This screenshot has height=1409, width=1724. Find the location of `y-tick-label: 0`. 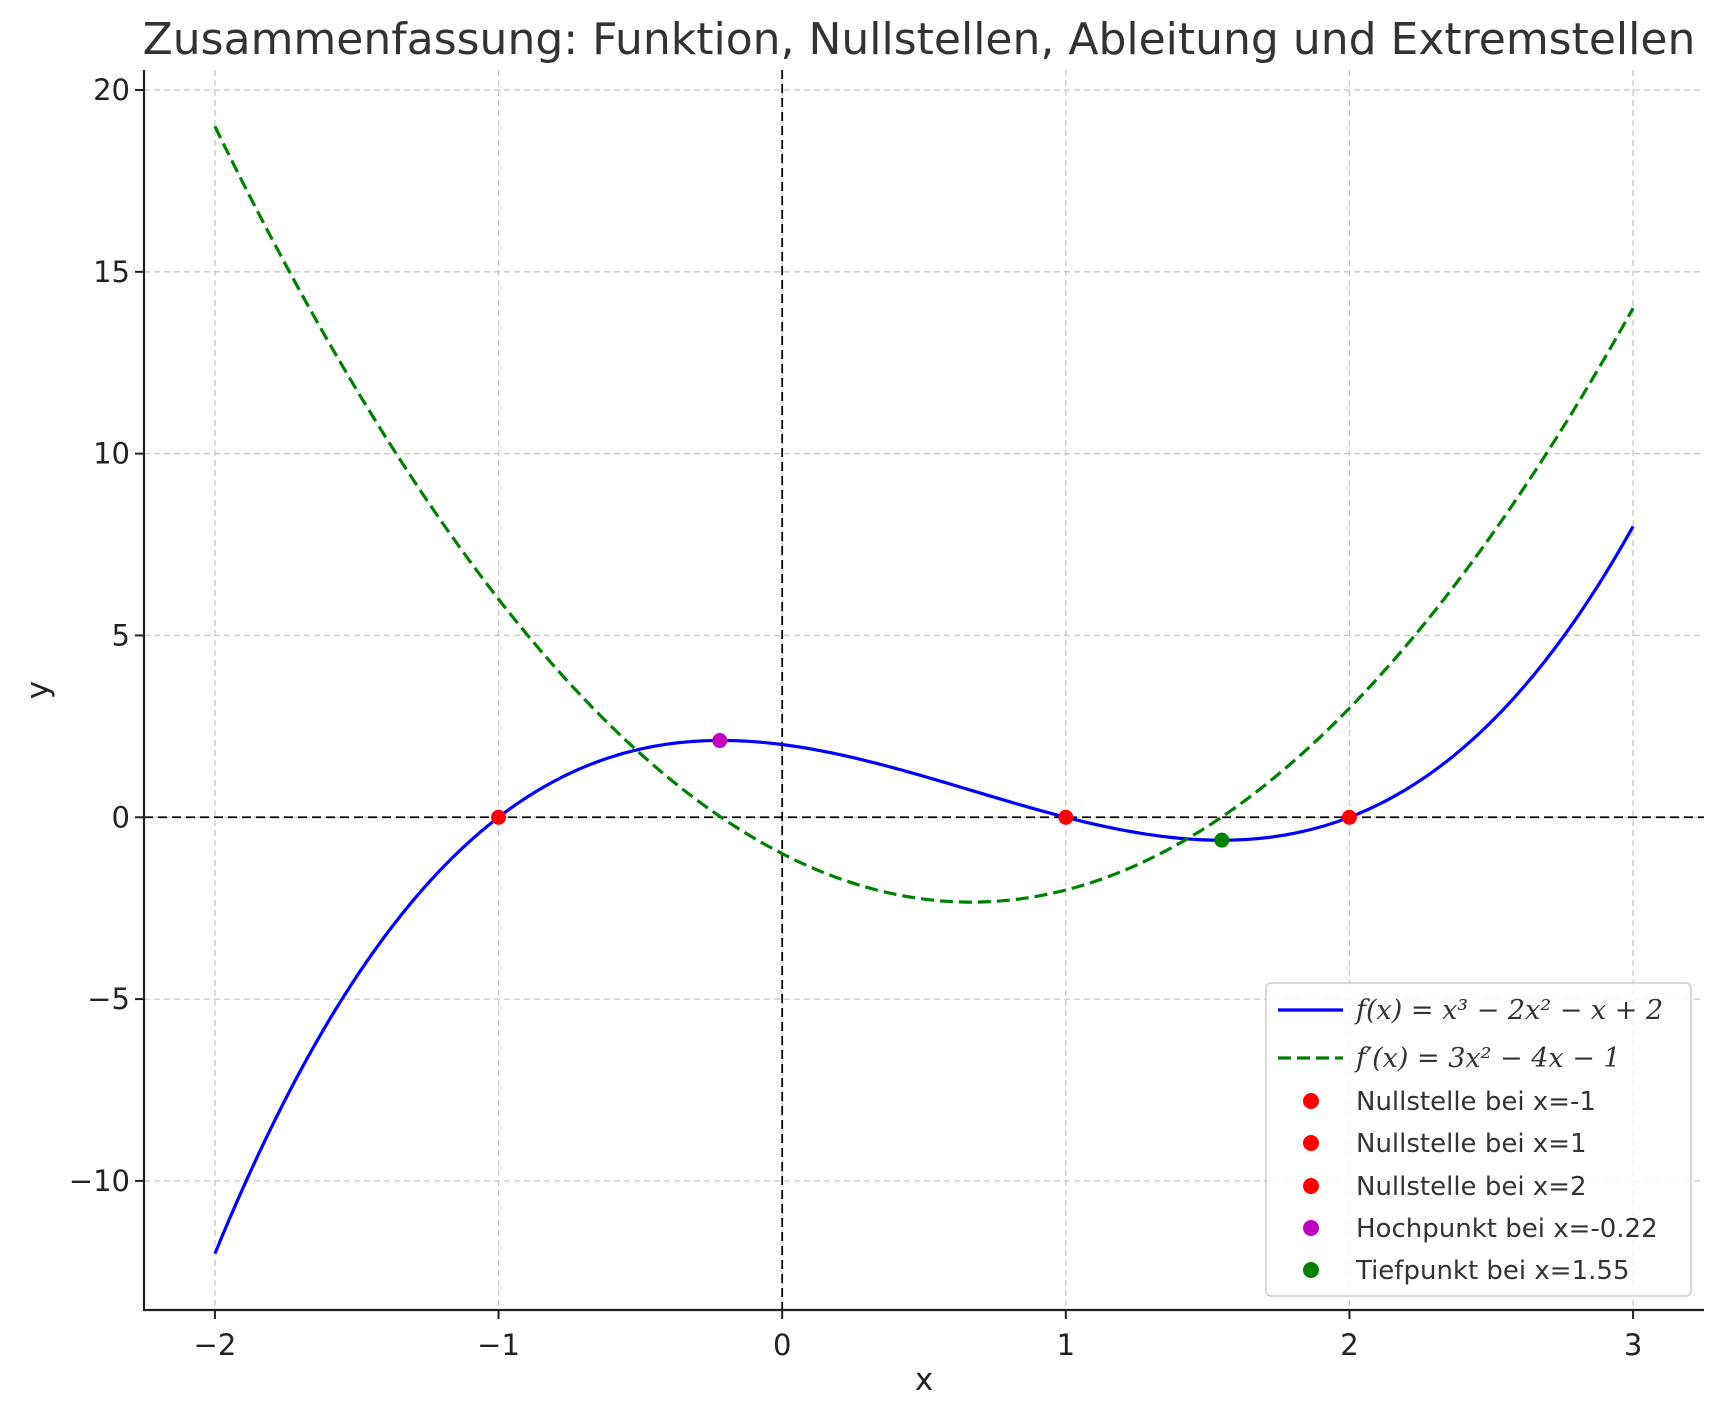

y-tick-label: 0 is located at coordinates (121, 817).